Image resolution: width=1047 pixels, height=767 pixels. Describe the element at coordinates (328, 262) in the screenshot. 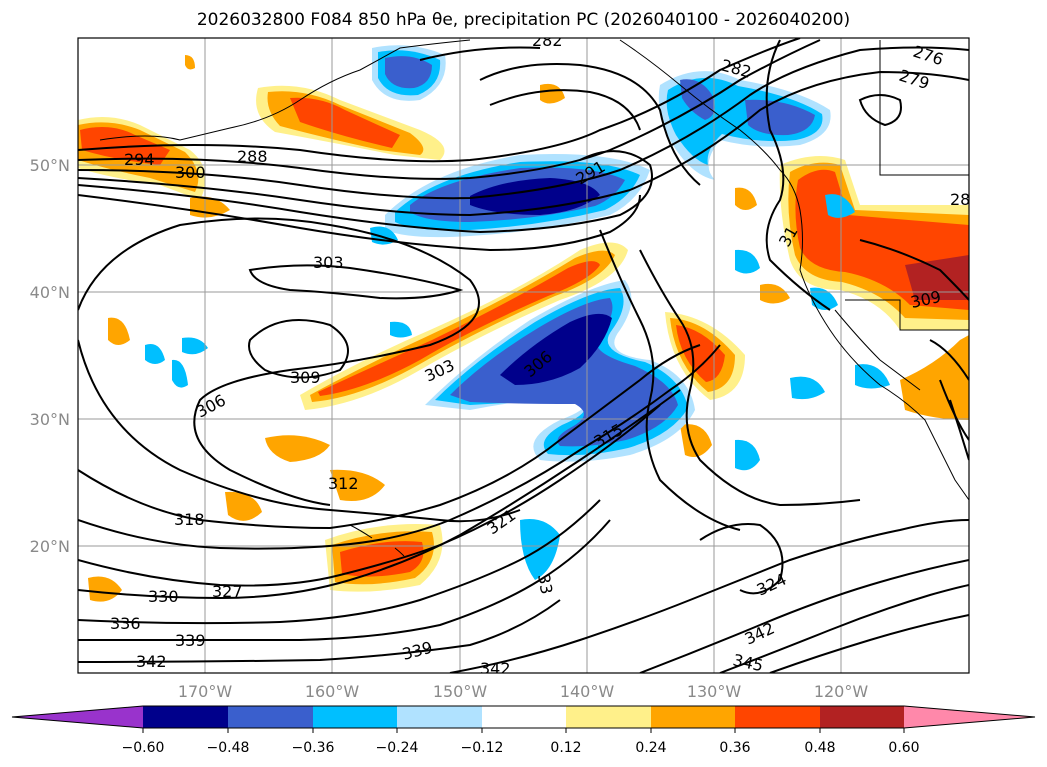

I see `contour-label: 303` at that location.